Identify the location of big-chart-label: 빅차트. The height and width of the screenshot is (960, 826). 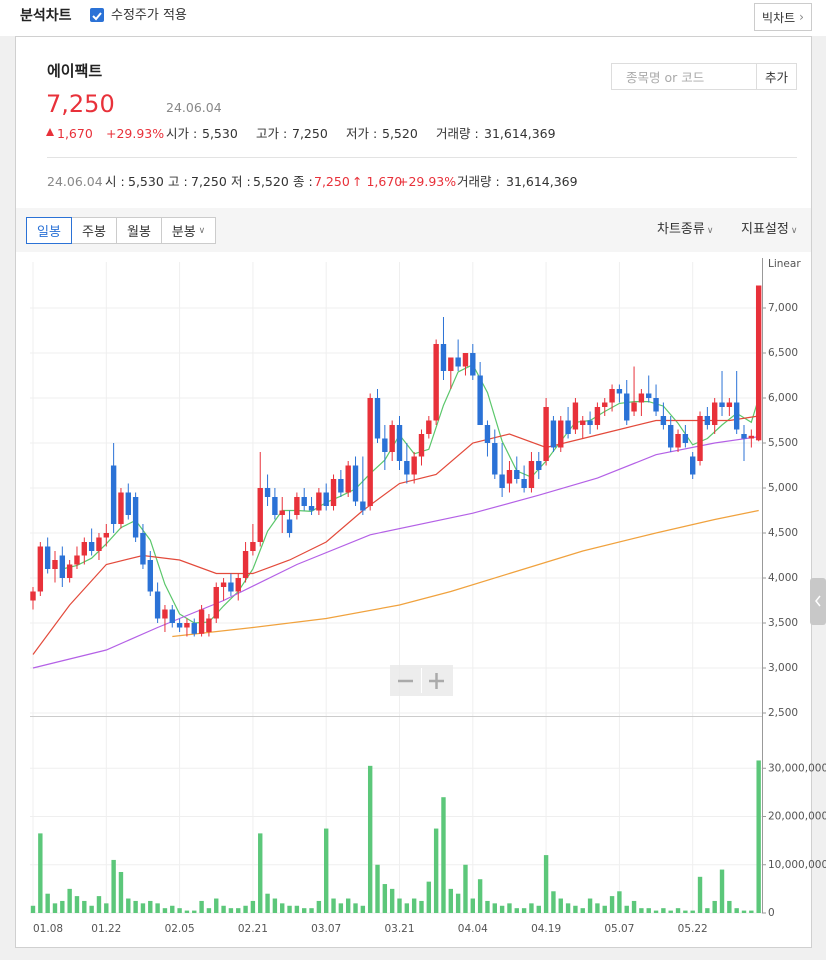
(779, 17).